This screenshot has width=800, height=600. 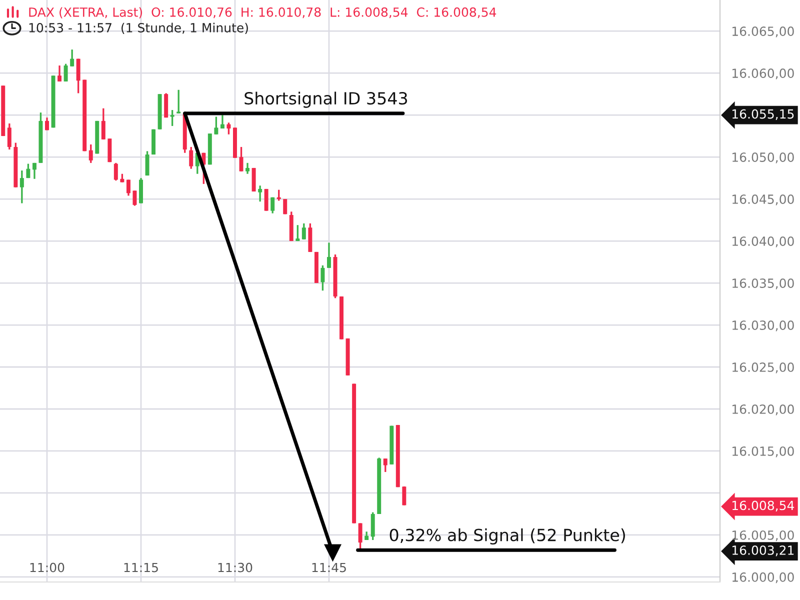 What do you see at coordinates (326, 100) in the screenshot?
I see `annotation: Shortsignal ID 3543` at bounding box center [326, 100].